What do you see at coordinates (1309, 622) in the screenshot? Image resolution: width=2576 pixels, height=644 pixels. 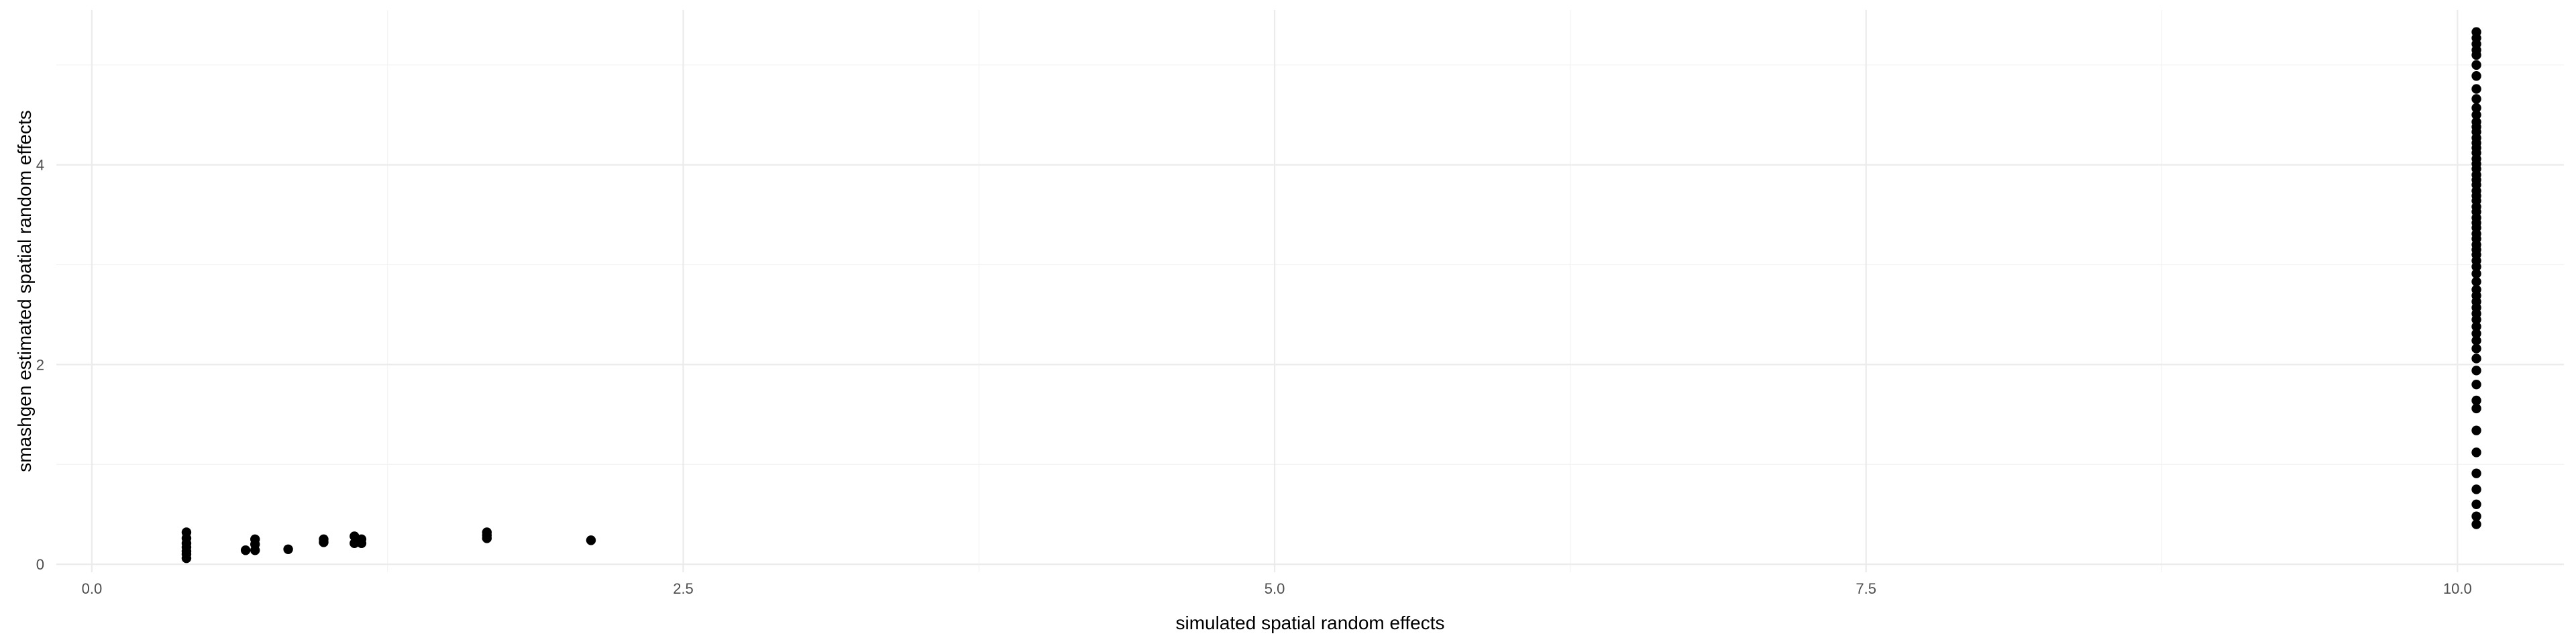 I see `x-axis-title: simulated spatial random effects` at bounding box center [1309, 622].